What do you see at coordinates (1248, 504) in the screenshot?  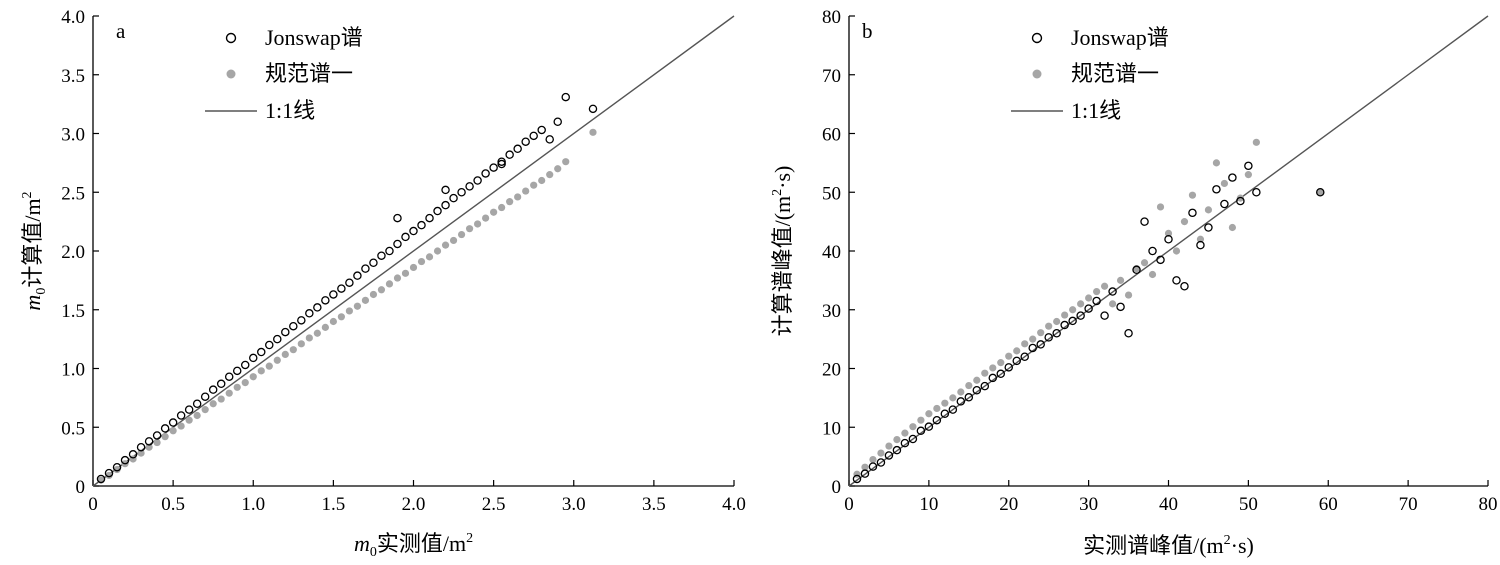 I see `x-tick-label: 50` at bounding box center [1248, 504].